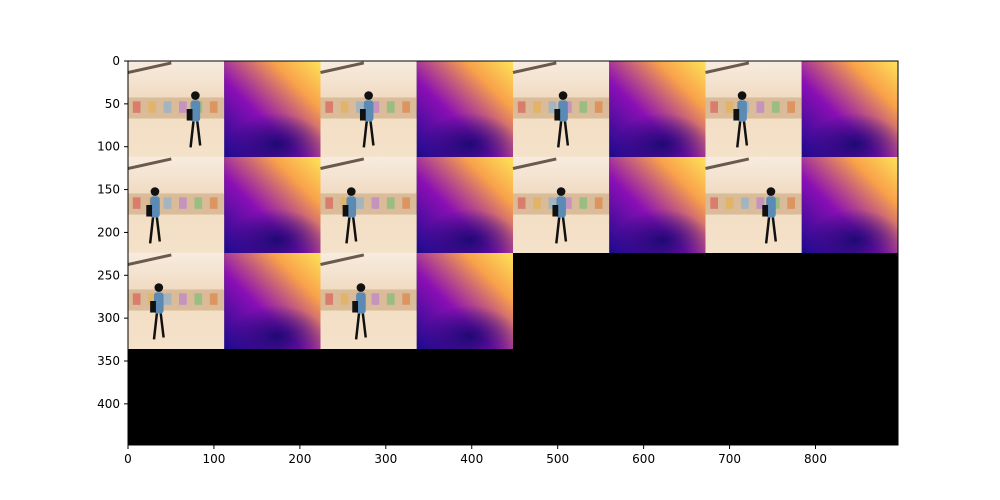 This screenshot has width=1000, height=500. I want to click on y-tick-label: 350, so click(108, 361).